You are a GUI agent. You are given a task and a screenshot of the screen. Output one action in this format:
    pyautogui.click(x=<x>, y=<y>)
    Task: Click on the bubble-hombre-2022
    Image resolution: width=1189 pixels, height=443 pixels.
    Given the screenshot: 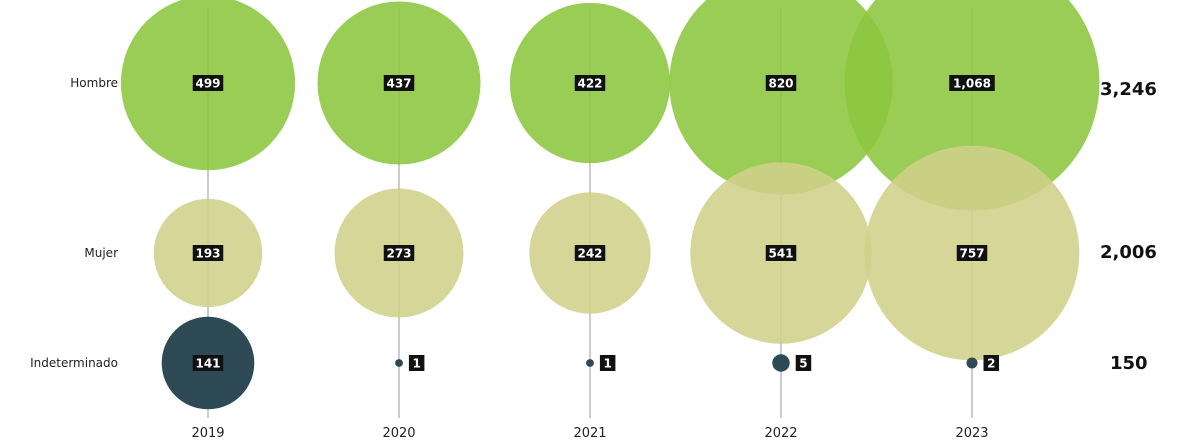 What is the action you would take?
    pyautogui.click(x=781, y=97)
    